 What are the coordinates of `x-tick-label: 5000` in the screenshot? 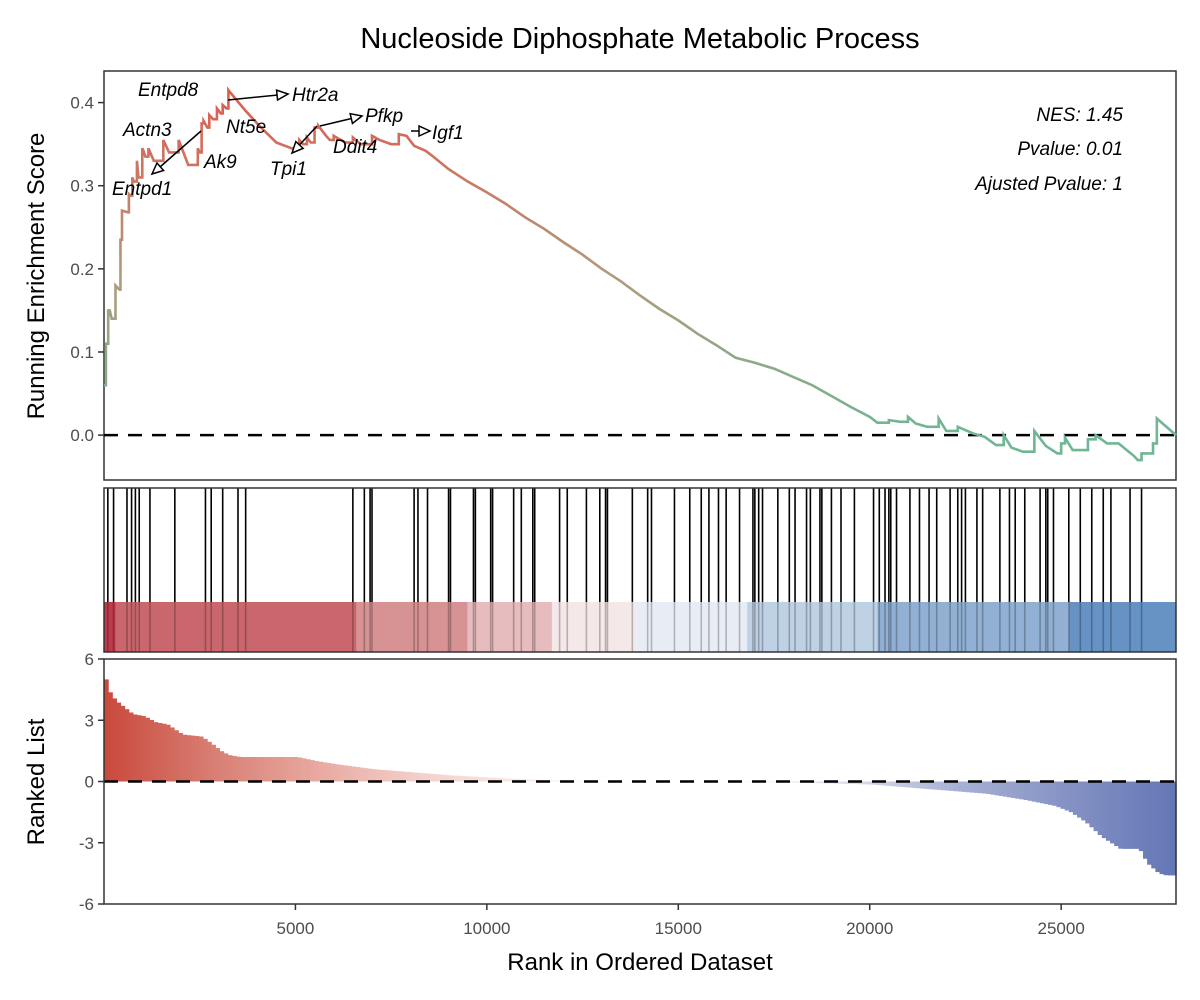 It's located at (296, 928).